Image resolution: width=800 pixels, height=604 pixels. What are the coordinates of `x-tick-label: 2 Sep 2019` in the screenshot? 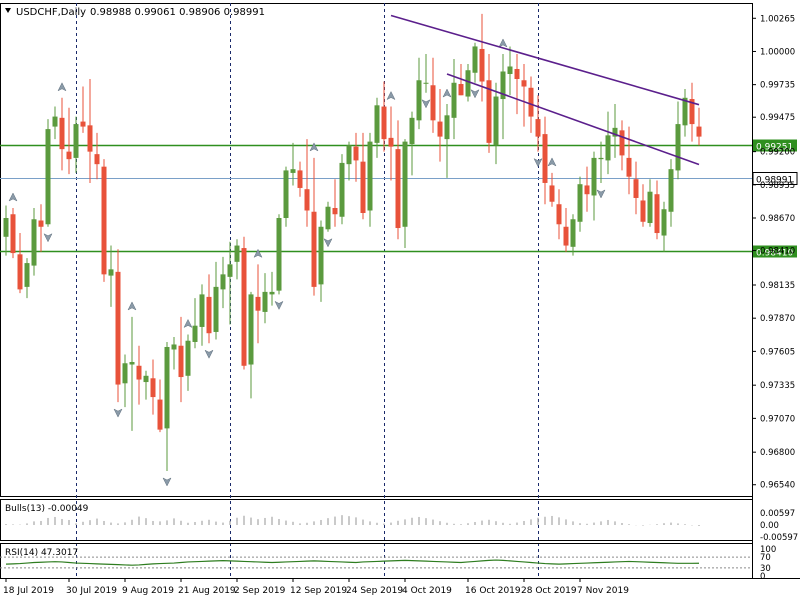 It's located at (260, 591).